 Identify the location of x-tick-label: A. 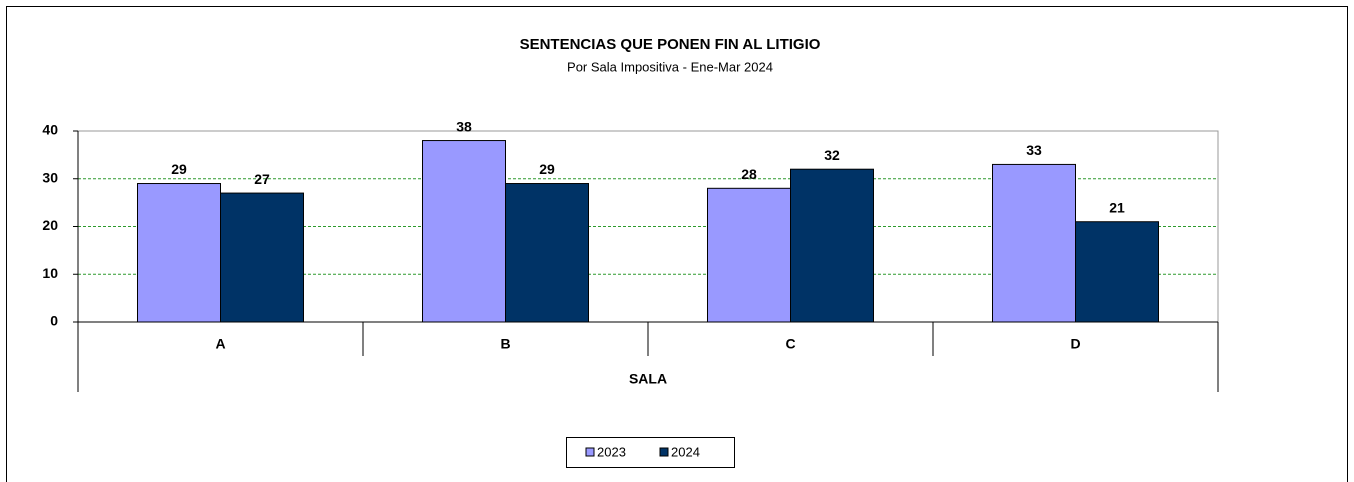
(220, 344).